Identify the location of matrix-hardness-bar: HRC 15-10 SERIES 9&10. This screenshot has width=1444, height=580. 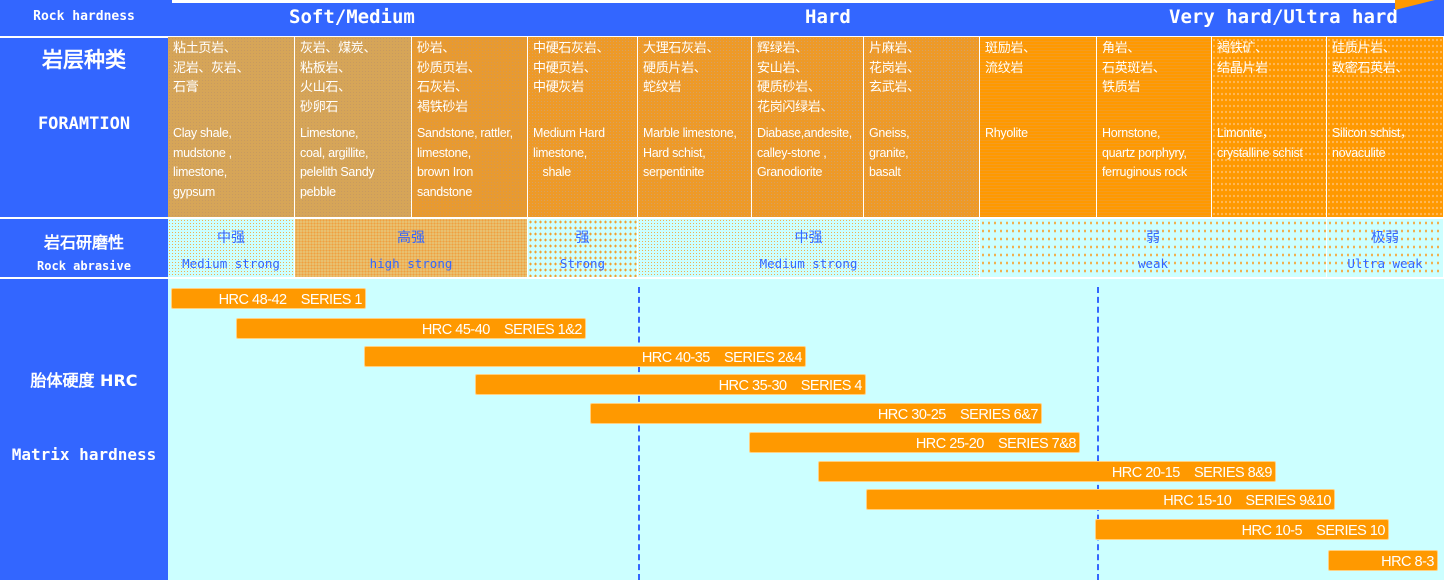
(1100, 499).